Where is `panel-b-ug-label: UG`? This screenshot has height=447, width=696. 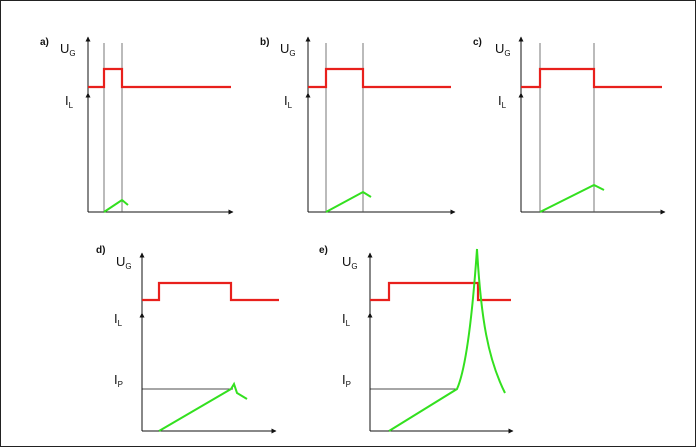
panel-b-ug-label: UG is located at coordinates (288, 49).